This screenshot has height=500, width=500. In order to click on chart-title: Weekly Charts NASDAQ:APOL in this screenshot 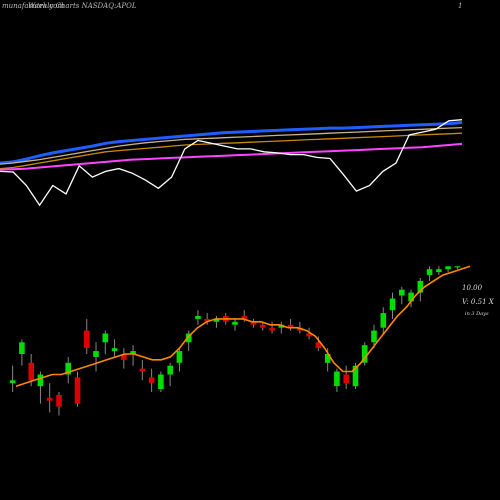, I will do `click(82, 6)`.